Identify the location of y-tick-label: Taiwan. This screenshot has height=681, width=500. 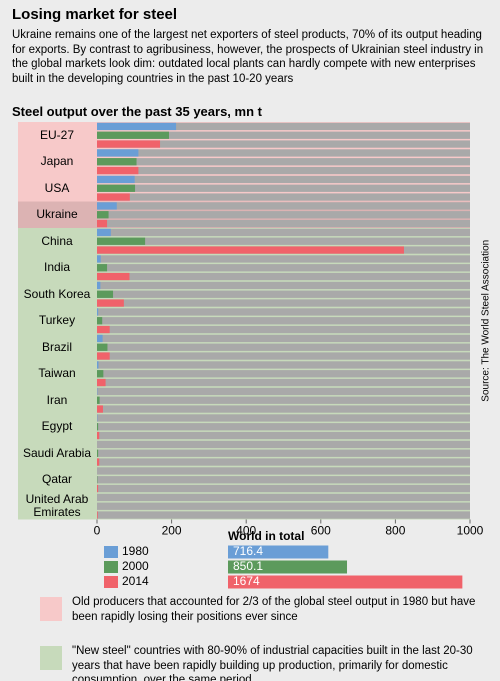
(57, 373).